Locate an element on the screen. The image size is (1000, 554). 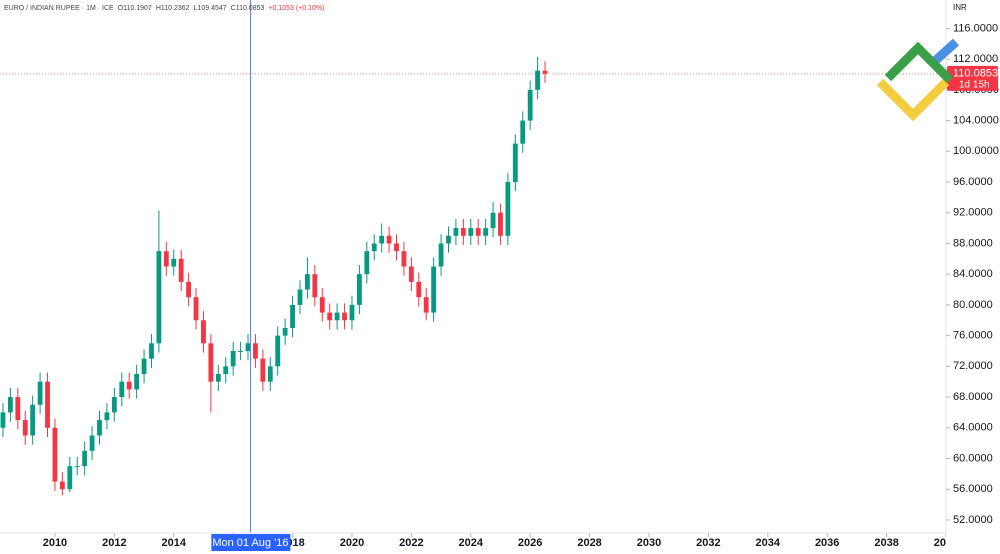
y-tick-label: 88.0000 is located at coordinates (973, 243).